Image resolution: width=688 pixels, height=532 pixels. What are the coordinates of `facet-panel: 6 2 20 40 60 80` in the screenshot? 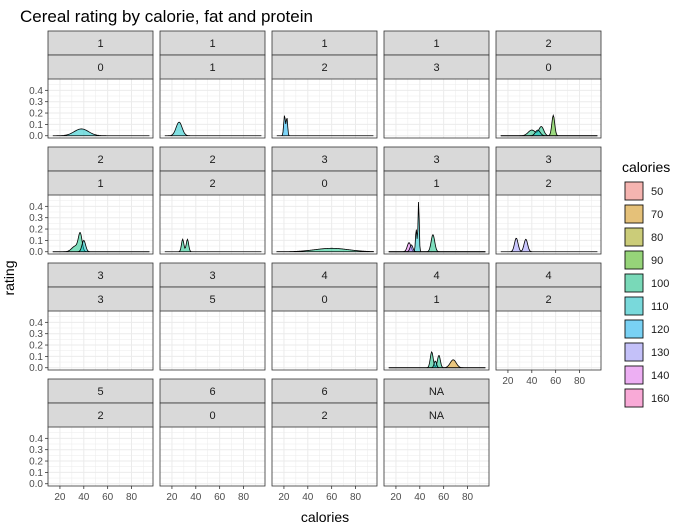 It's located at (324, 440).